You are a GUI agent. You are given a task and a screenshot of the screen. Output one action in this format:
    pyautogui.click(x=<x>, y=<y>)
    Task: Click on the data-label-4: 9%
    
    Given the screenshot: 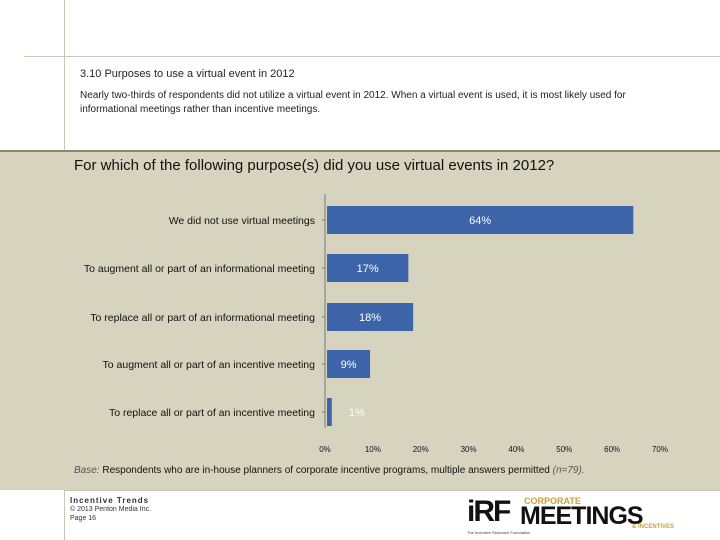 What is the action you would take?
    pyautogui.click(x=349, y=365)
    